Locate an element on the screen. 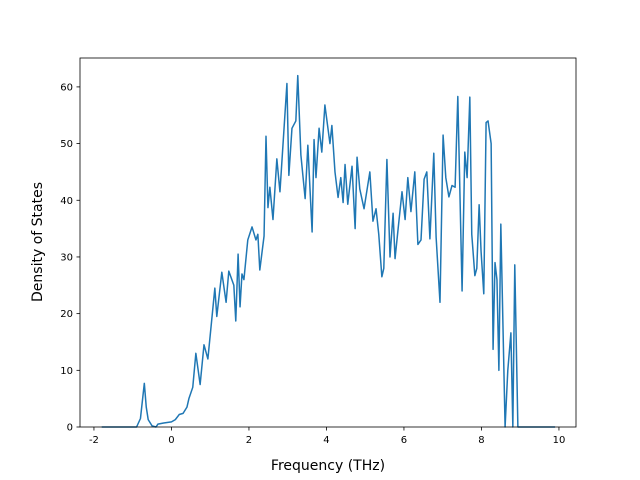 The height and width of the screenshot is (480, 640). x-axis-label: Frequency (THz) is located at coordinates (328, 466).